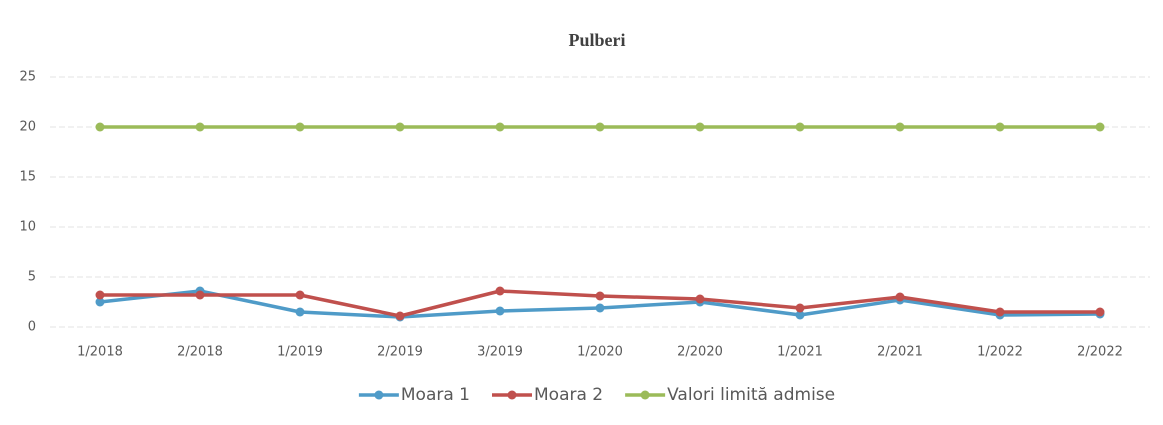 This screenshot has width=1163, height=425. I want to click on x-tick-label: 1/2020, so click(600, 352).